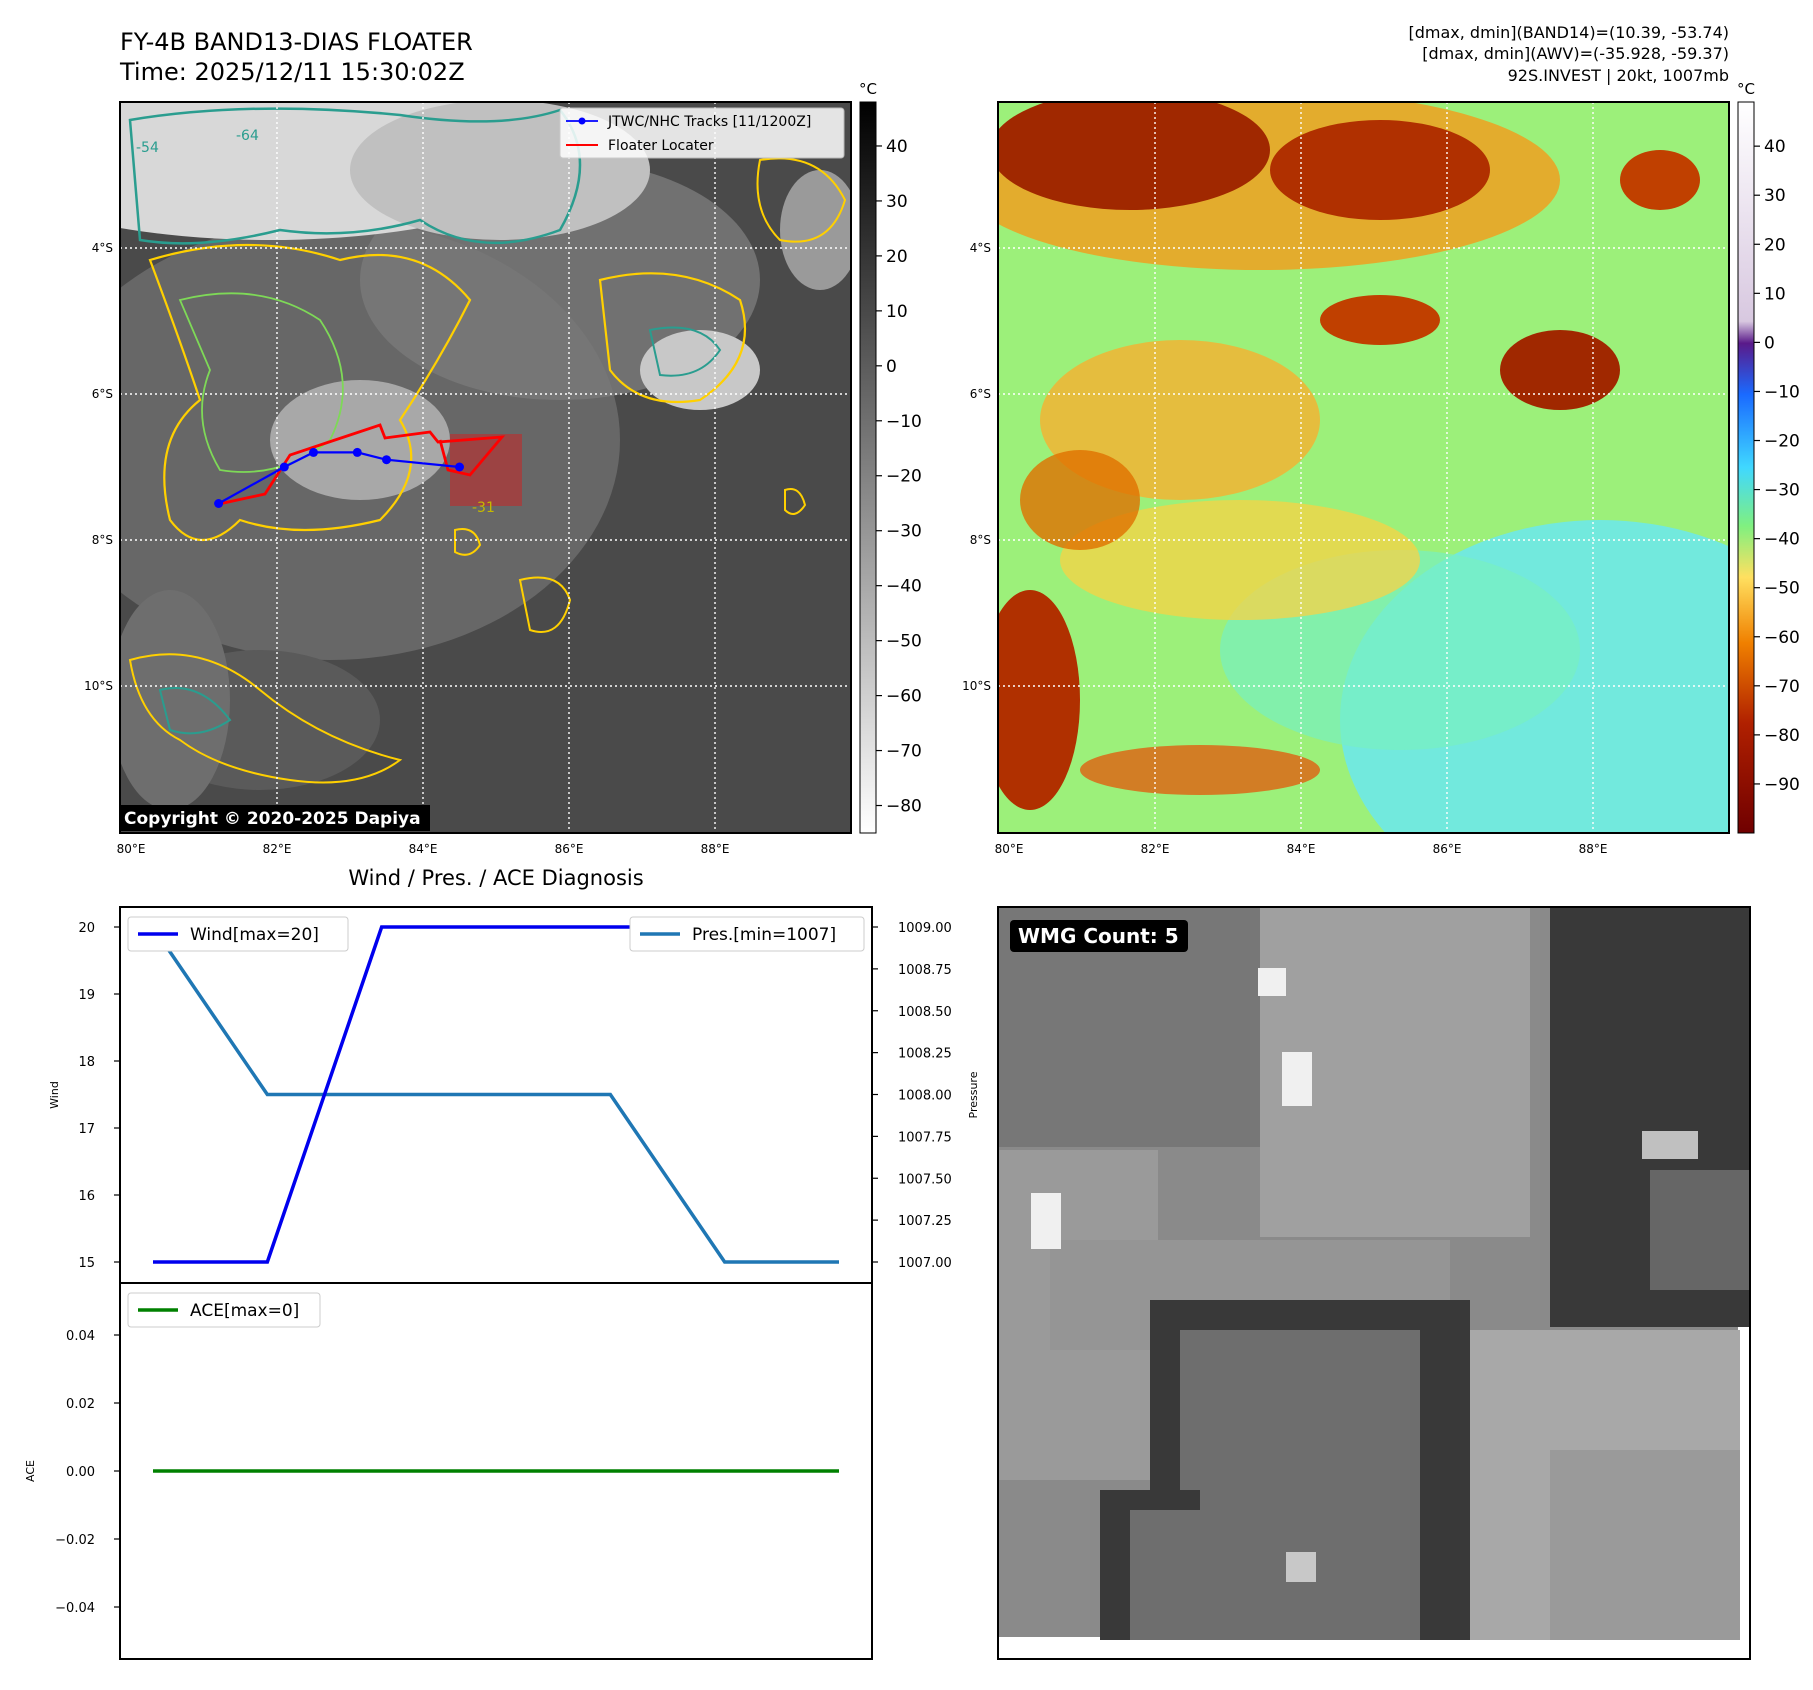 This screenshot has height=1690, width=1813. I want to click on pressure-tick-label: 1007.00, so click(925, 1263).